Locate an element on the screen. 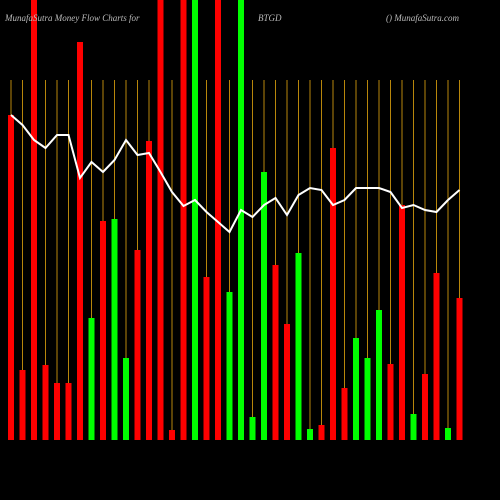 This screenshot has width=500, height=500. symbol: BTGD is located at coordinates (270, 18).